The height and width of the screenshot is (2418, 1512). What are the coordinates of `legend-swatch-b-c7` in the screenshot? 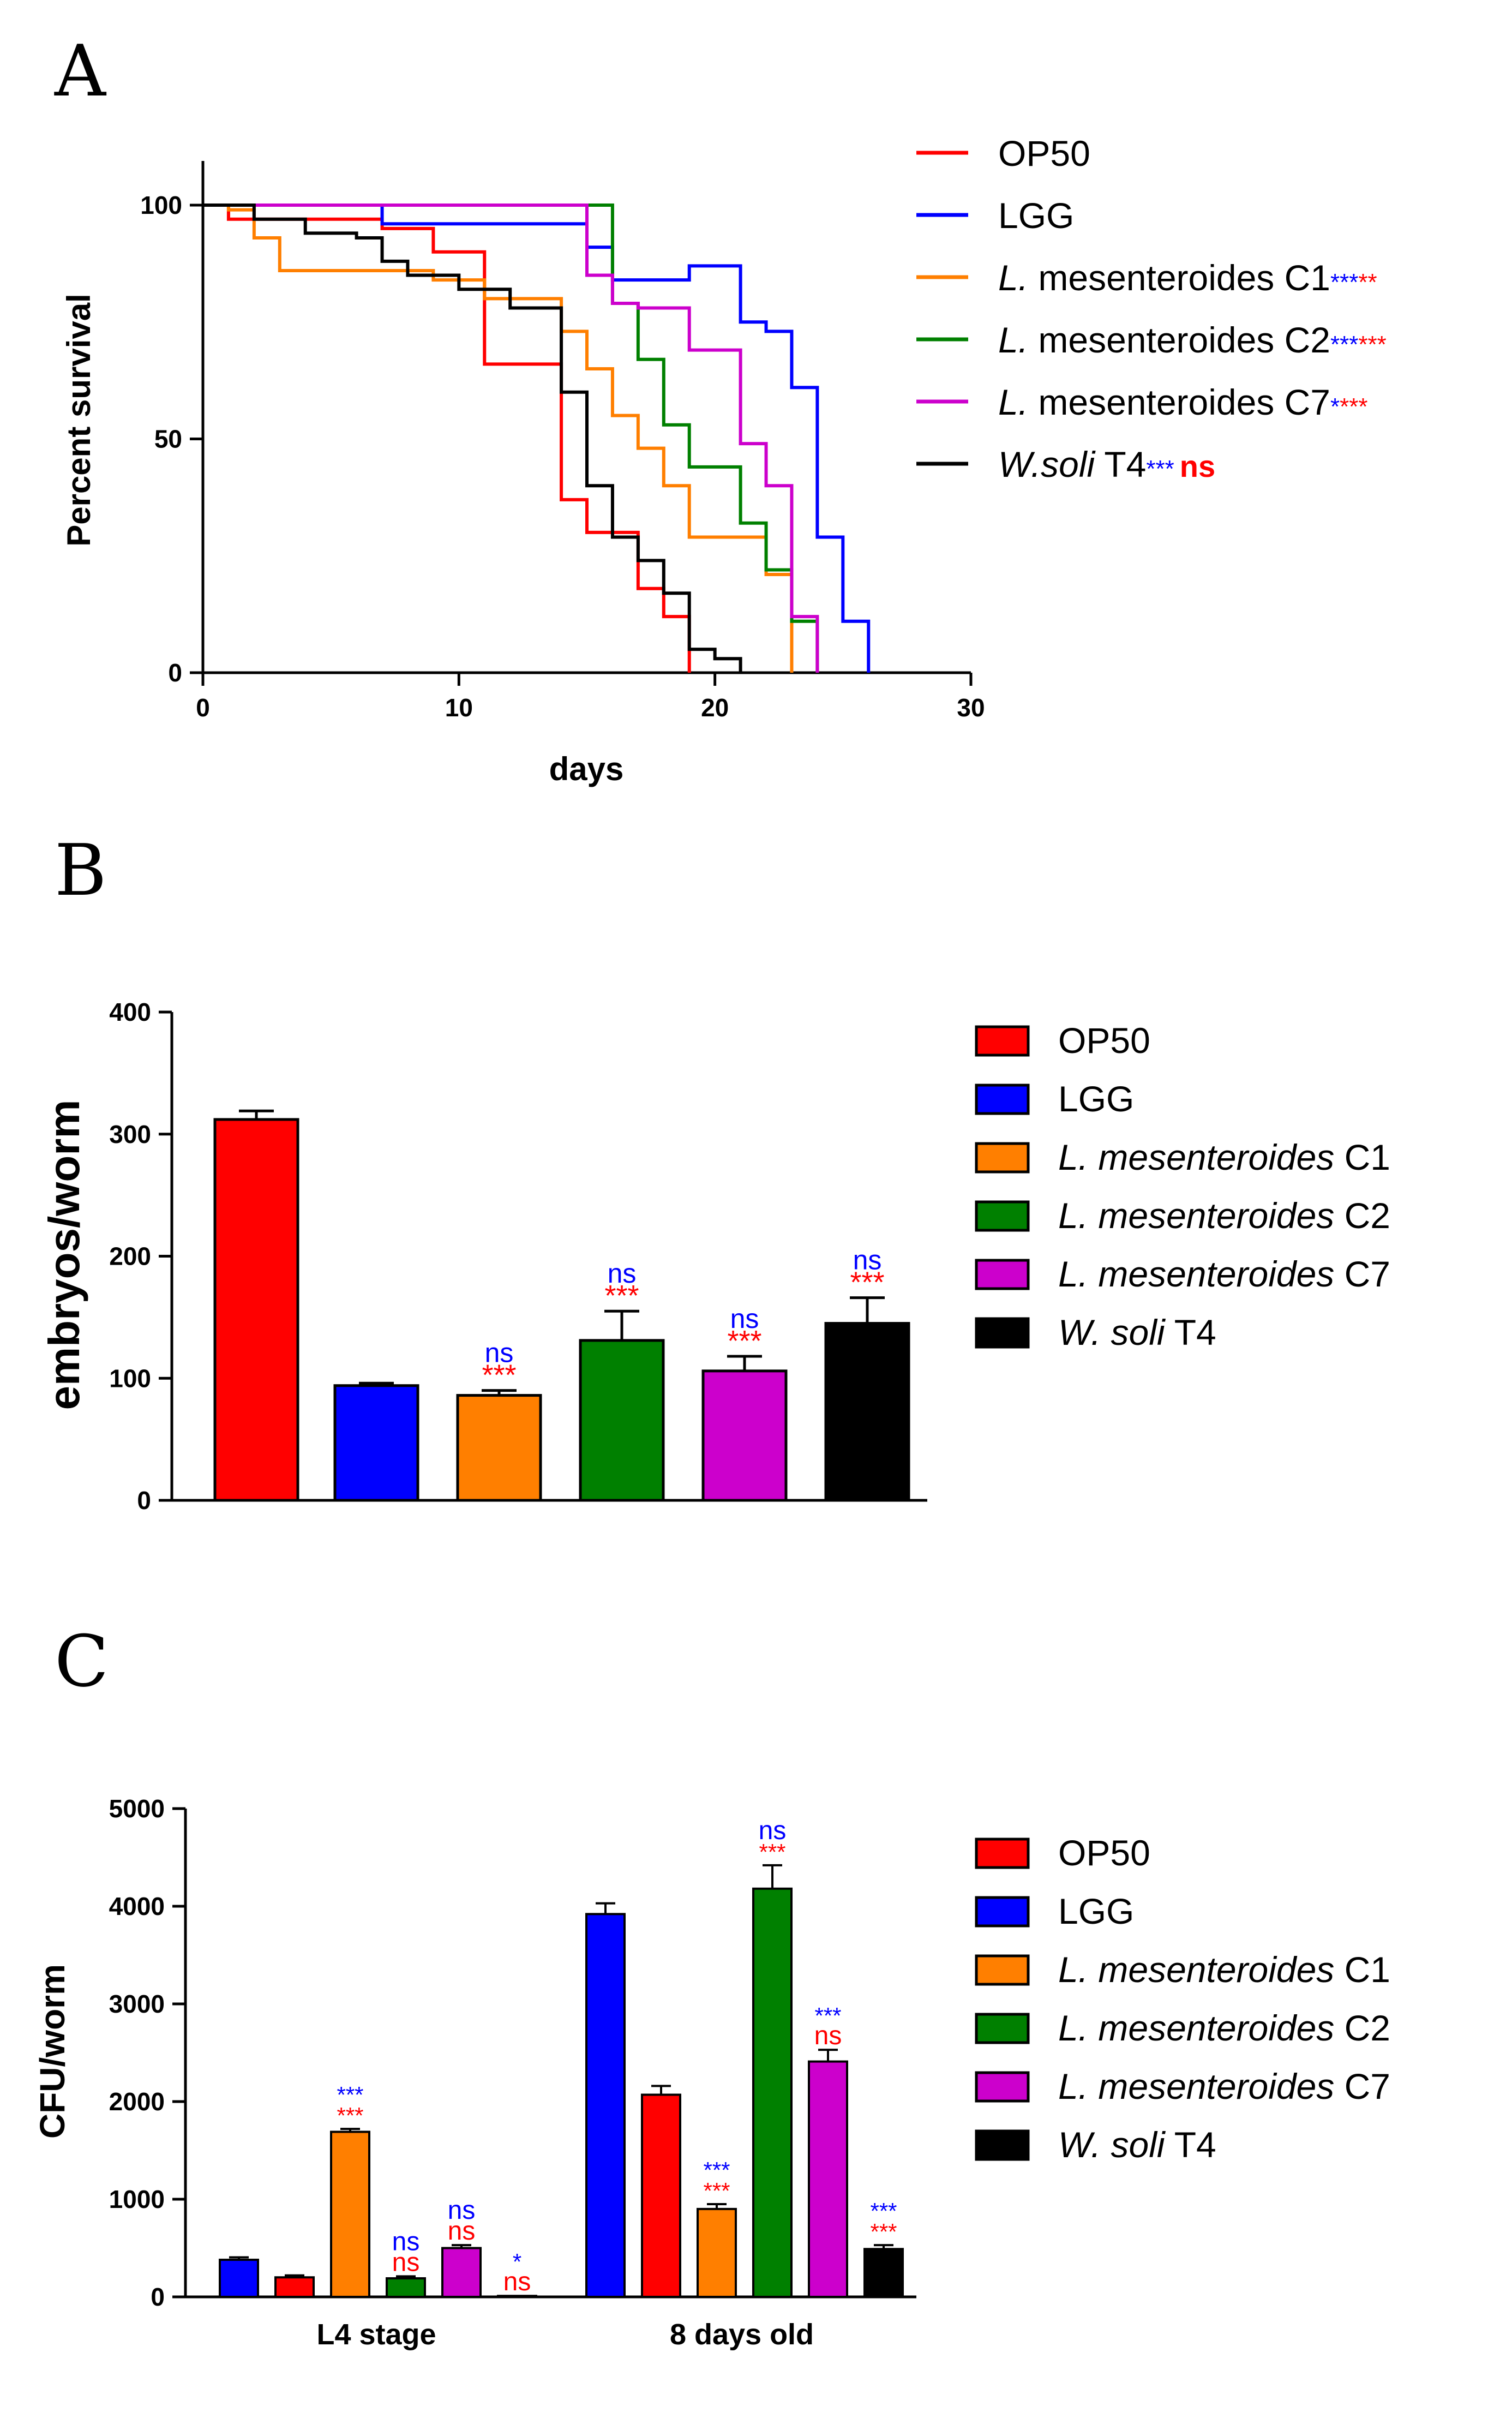 It's located at (1002, 1274).